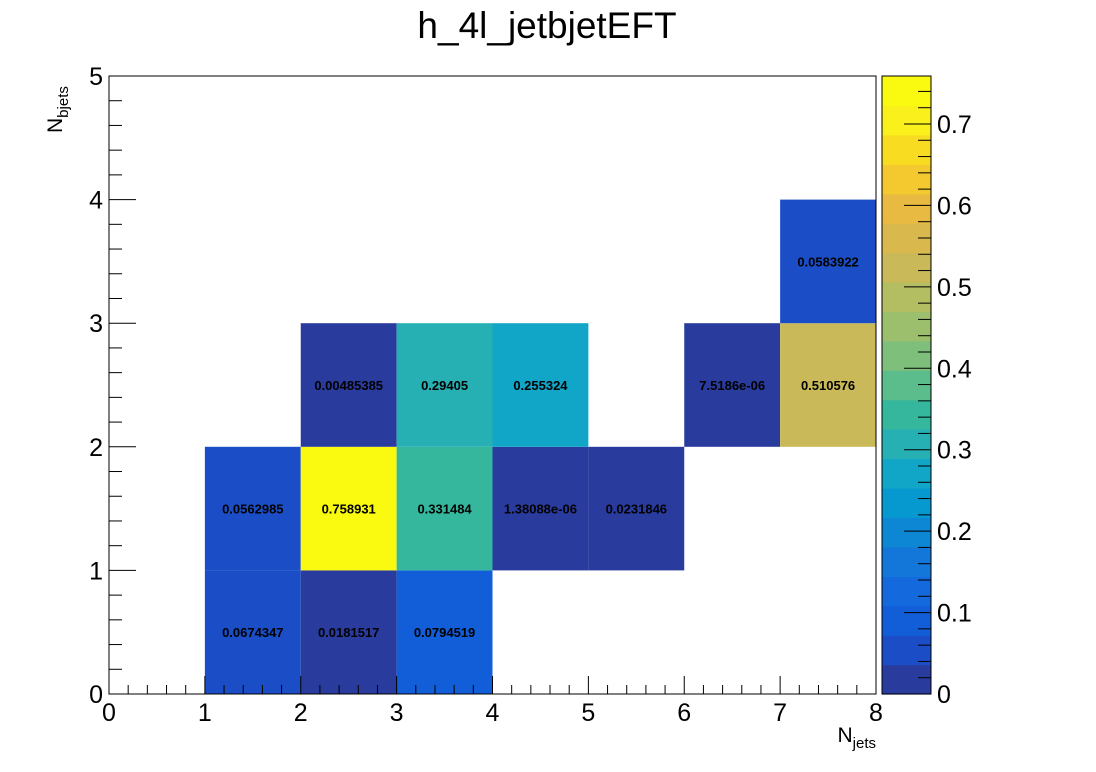  I want to click on cell-value-label: 1.38088e-06, so click(540, 509).